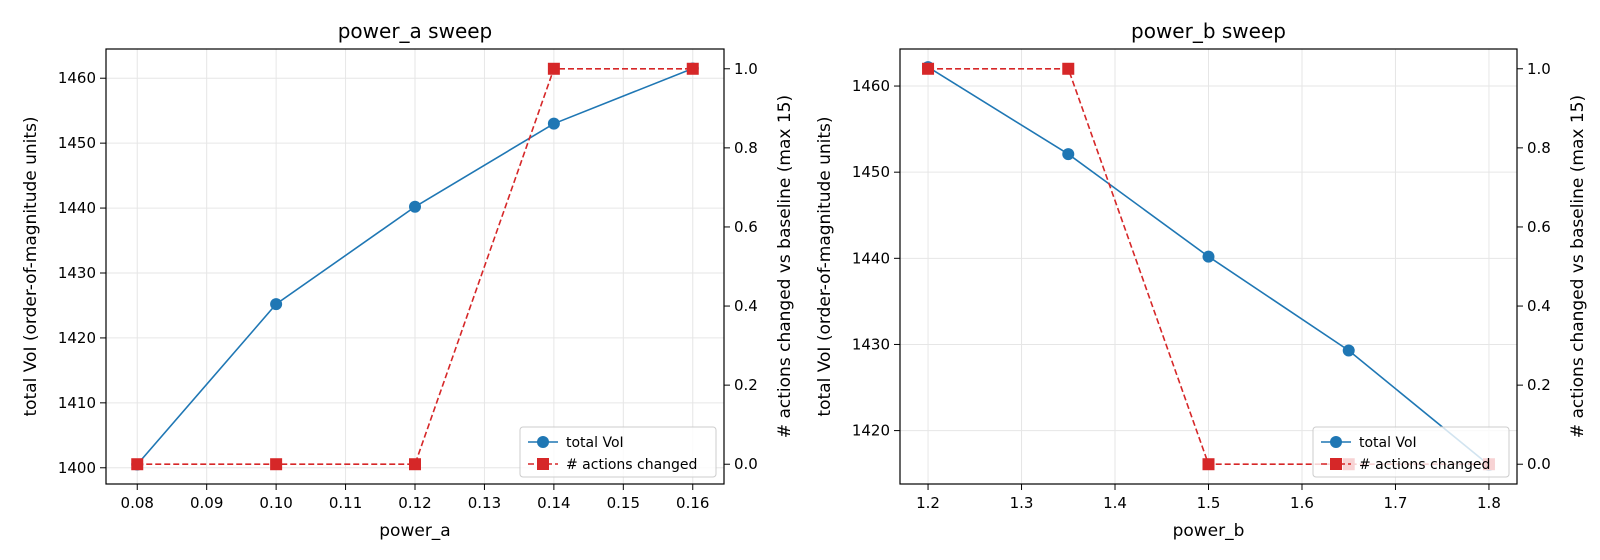  I want to click on chart-1-x-tick-label: 0.15, so click(623, 503).